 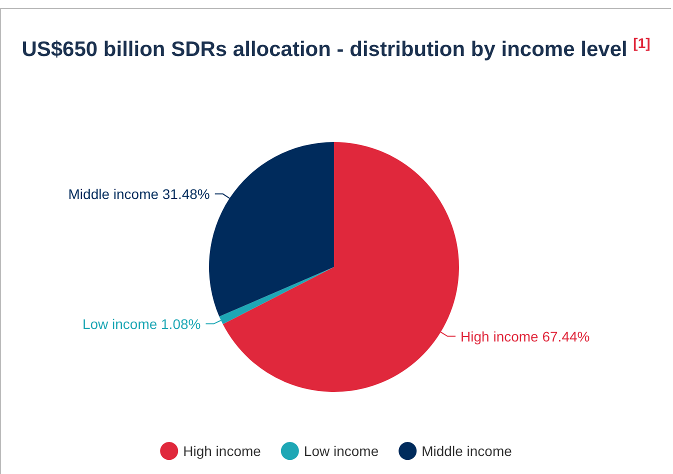 What do you see at coordinates (222, 451) in the screenshot?
I see `legend-label: High income` at bounding box center [222, 451].